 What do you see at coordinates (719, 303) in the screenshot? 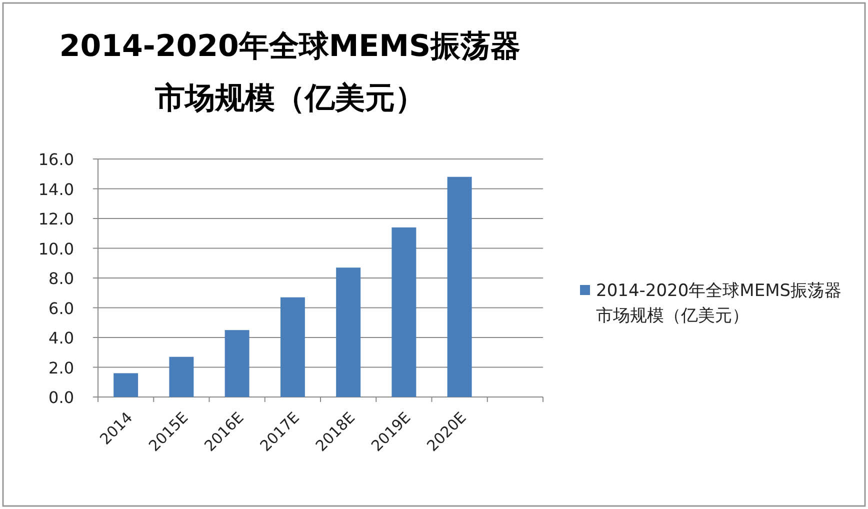
I see `legend-label: 2014-2020年全球MEMS振荡器市场规模（亿美元）` at bounding box center [719, 303].